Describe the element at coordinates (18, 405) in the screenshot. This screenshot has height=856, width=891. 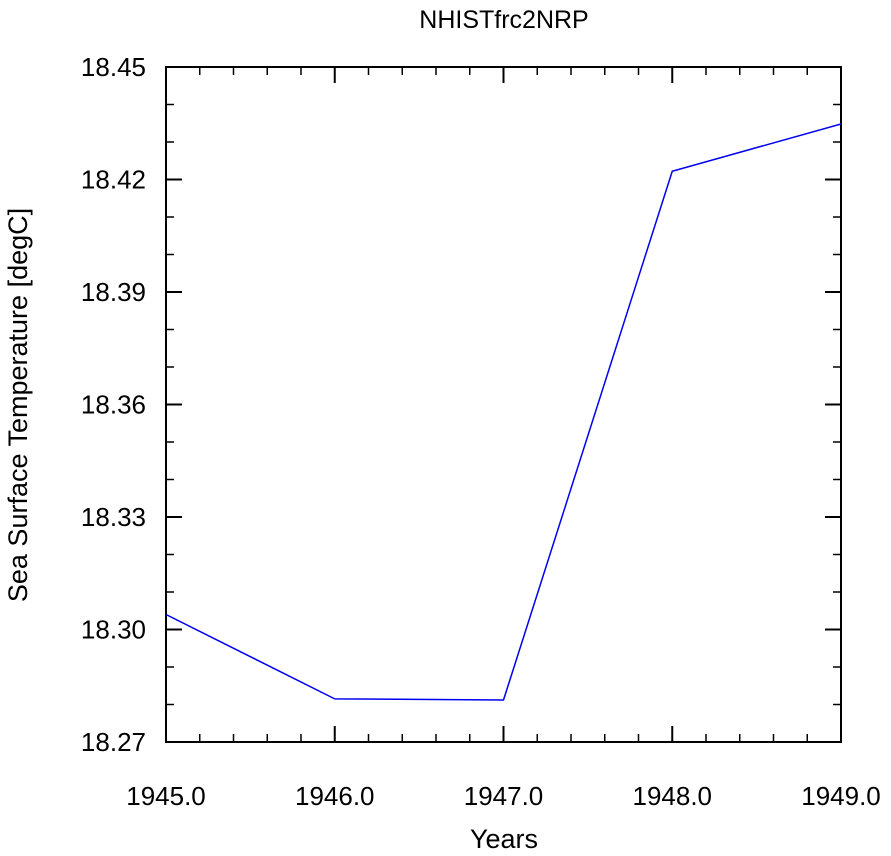
I see `y-axis-label: Sea Surface Temperature [degC]` at that location.